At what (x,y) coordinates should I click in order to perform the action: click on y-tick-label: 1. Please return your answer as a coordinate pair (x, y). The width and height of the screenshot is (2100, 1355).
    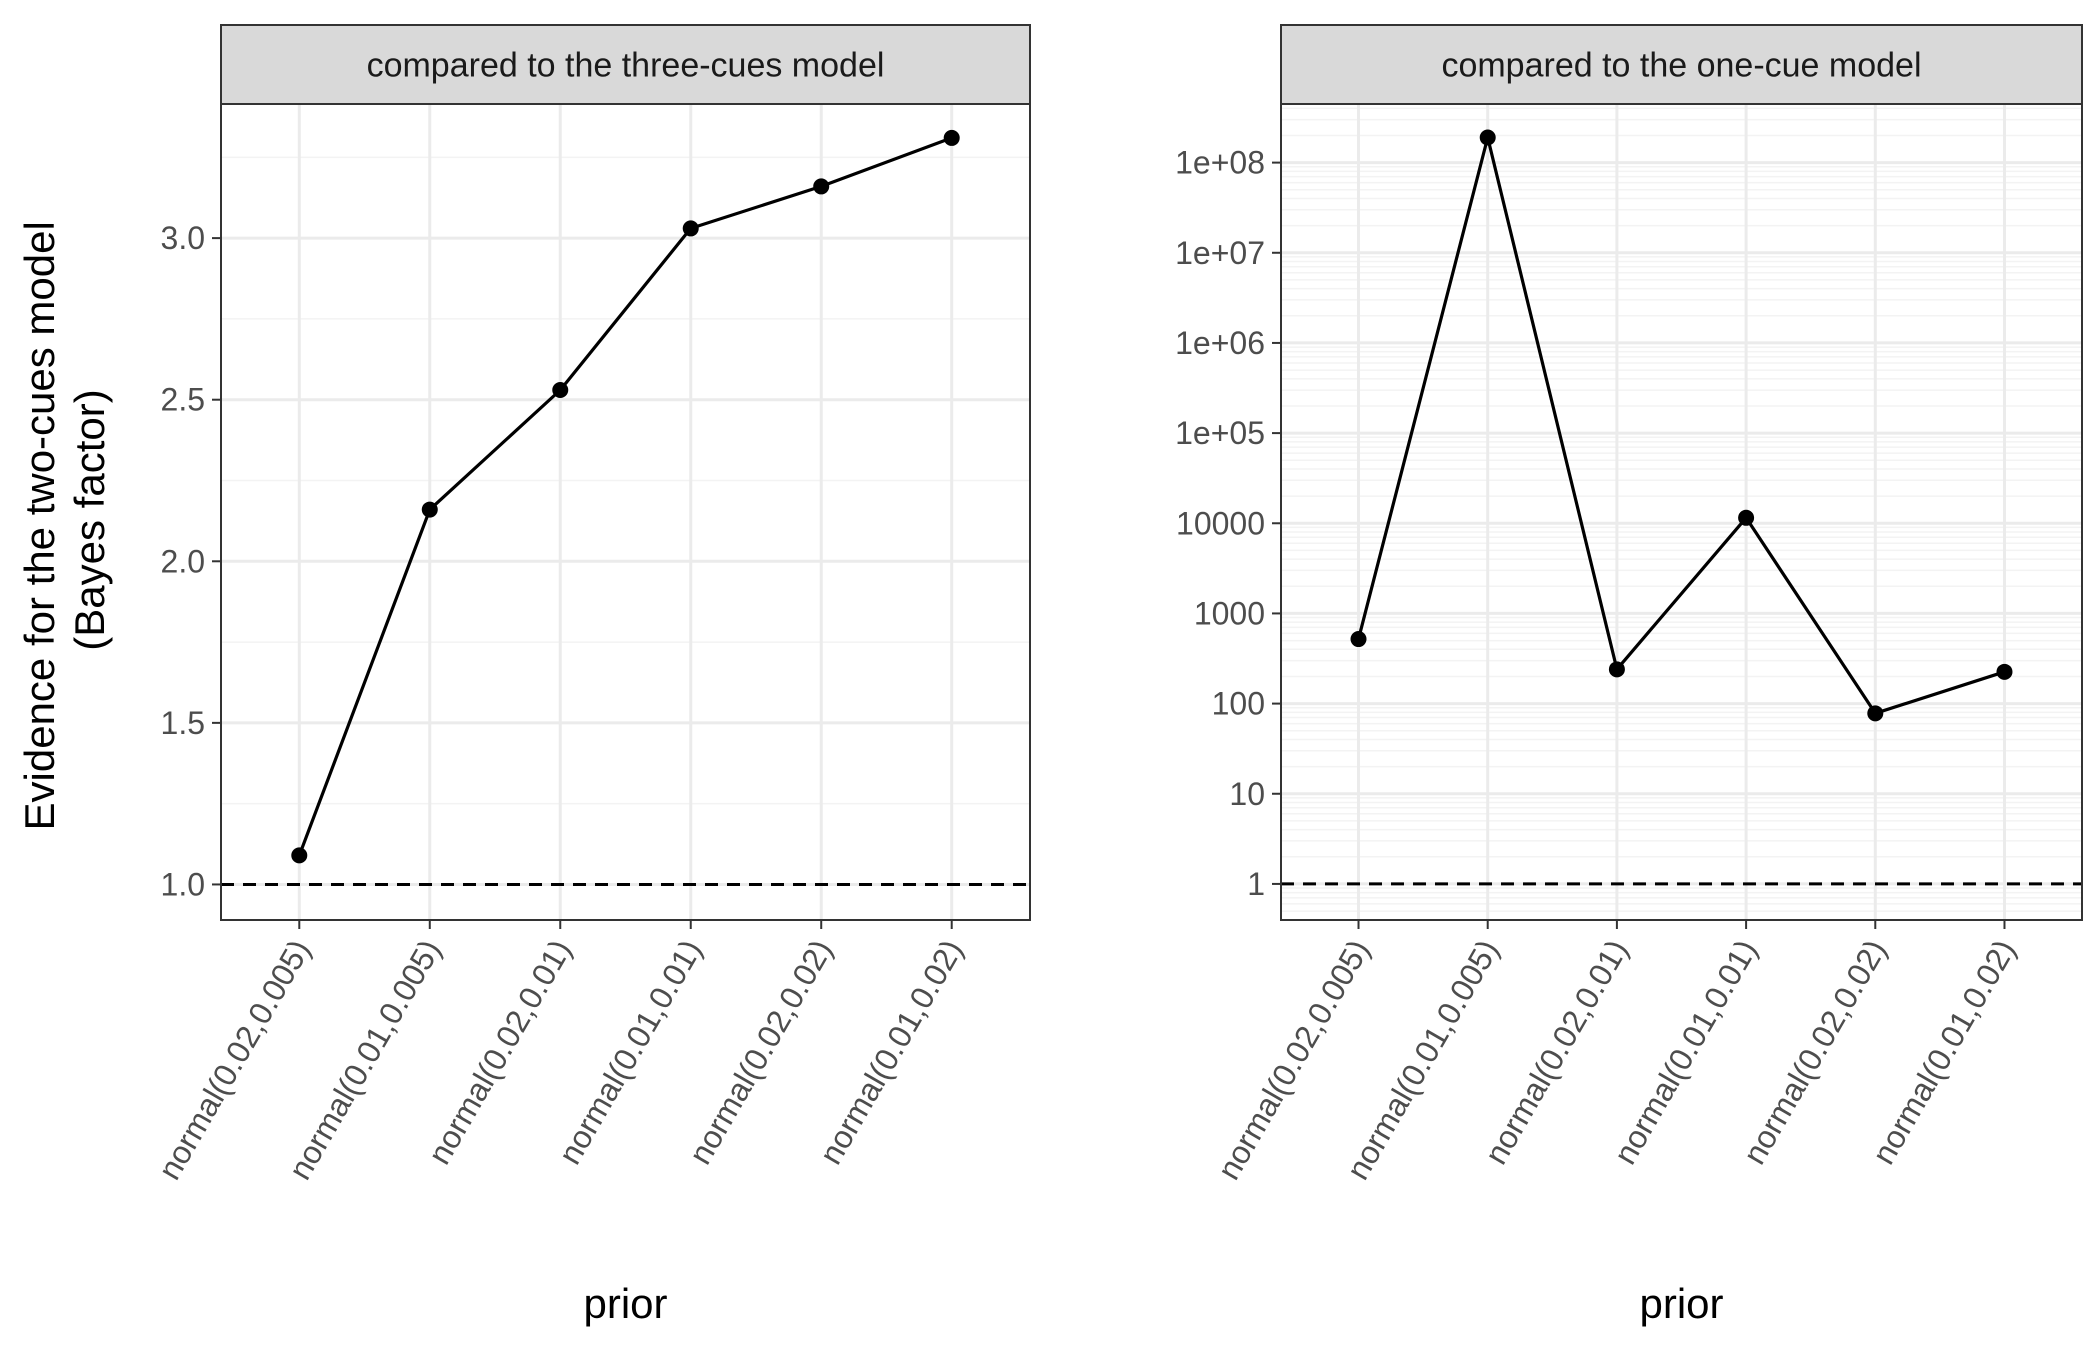
    Looking at the image, I should click on (1256, 884).